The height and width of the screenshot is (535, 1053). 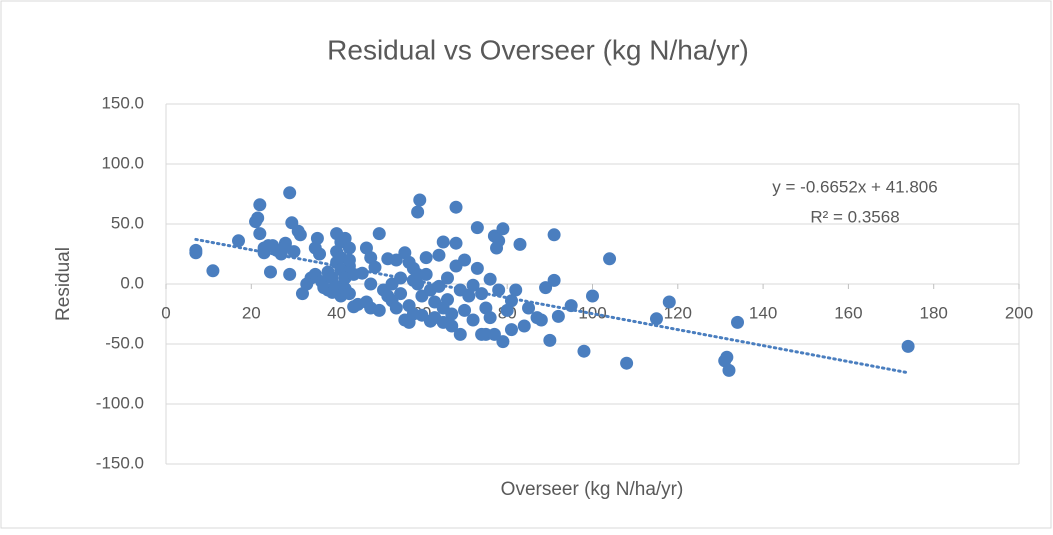 I want to click on y-tick-label: 0.0, so click(x=132, y=282).